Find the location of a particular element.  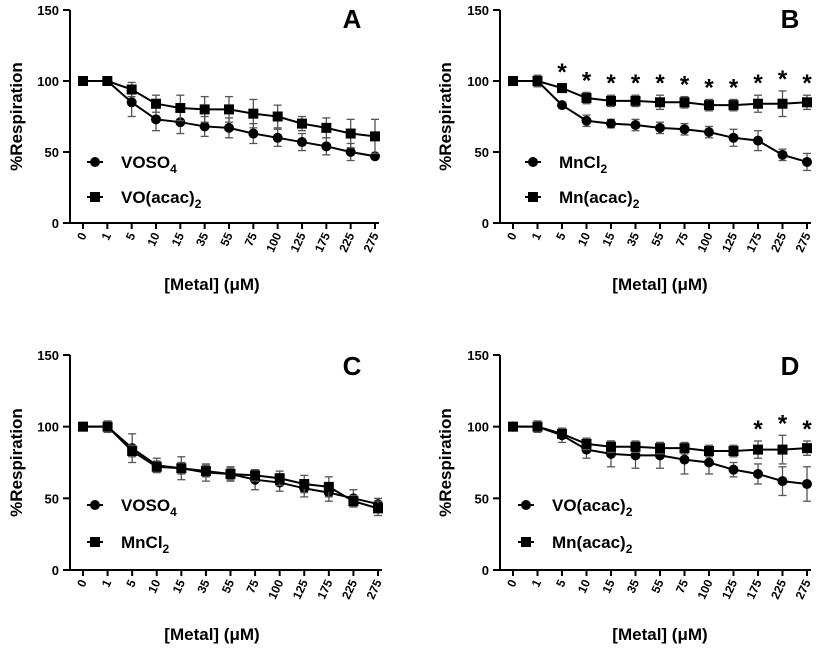

x-tick-label: 5 is located at coordinates (131, 583).